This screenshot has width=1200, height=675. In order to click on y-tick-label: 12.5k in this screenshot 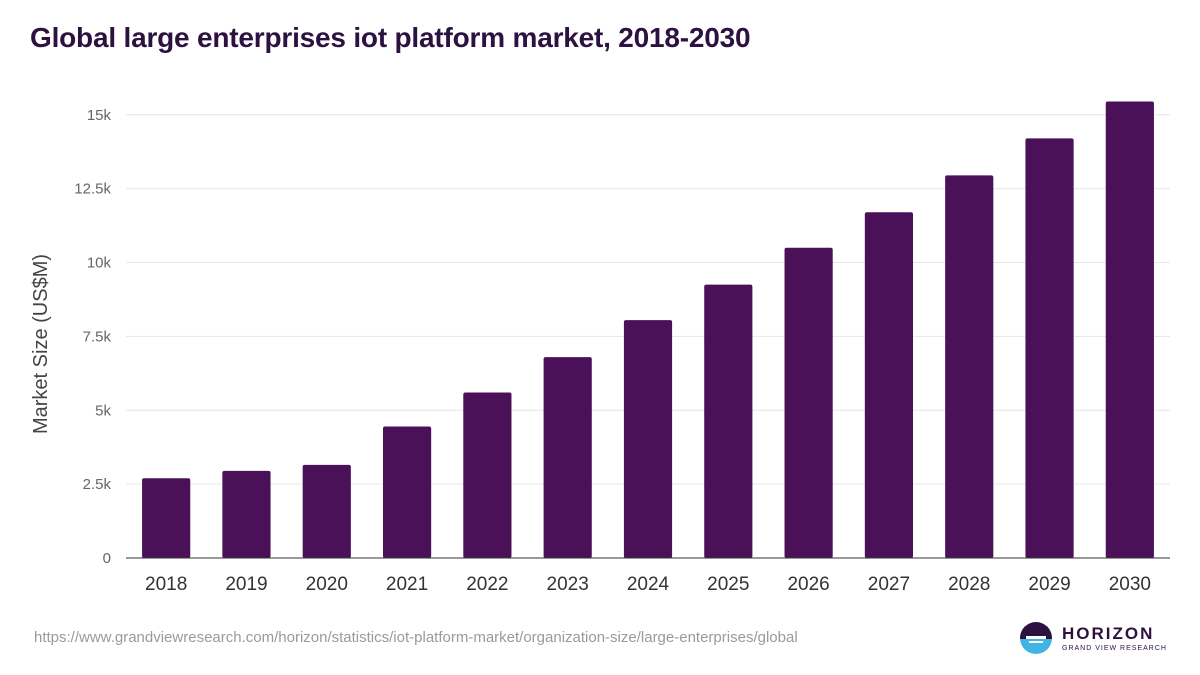, I will do `click(92, 189)`.